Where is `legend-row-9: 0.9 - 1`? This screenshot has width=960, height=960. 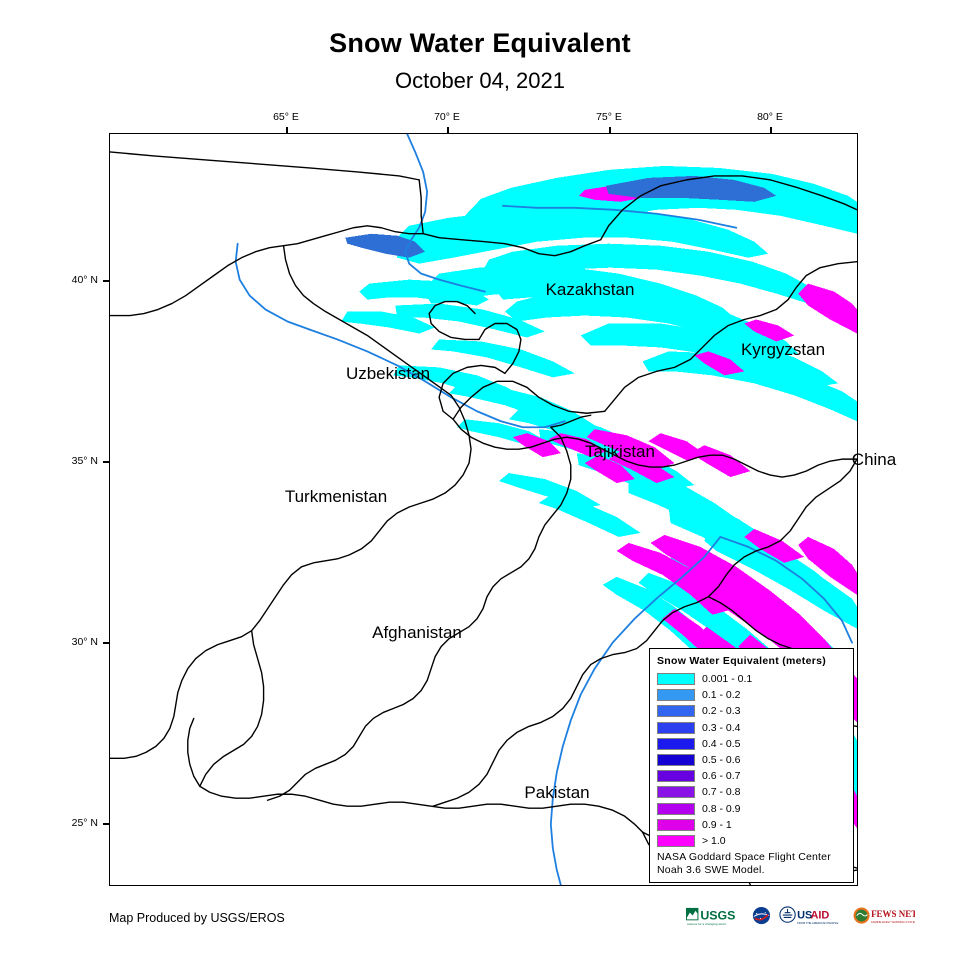 legend-row-9: 0.9 - 1 is located at coordinates (751, 825).